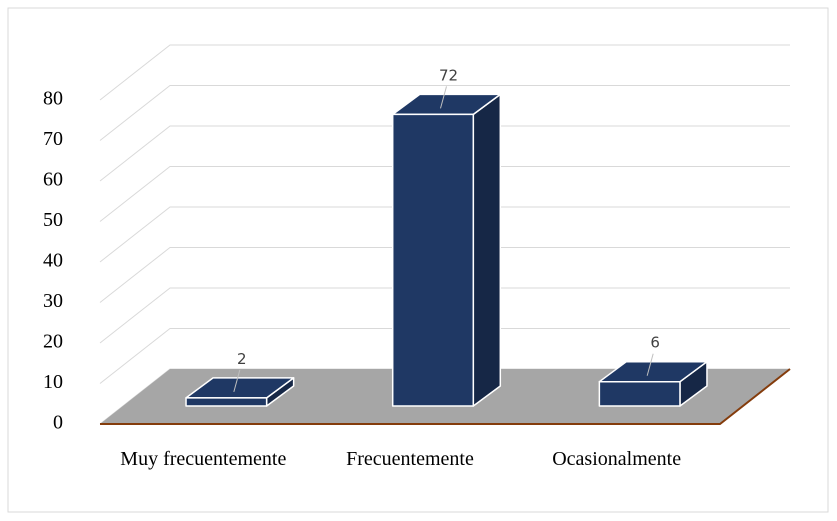 This screenshot has width=837, height=521. Describe the element at coordinates (617, 459) in the screenshot. I see `x-tick-label: Ocasionalmente` at that location.